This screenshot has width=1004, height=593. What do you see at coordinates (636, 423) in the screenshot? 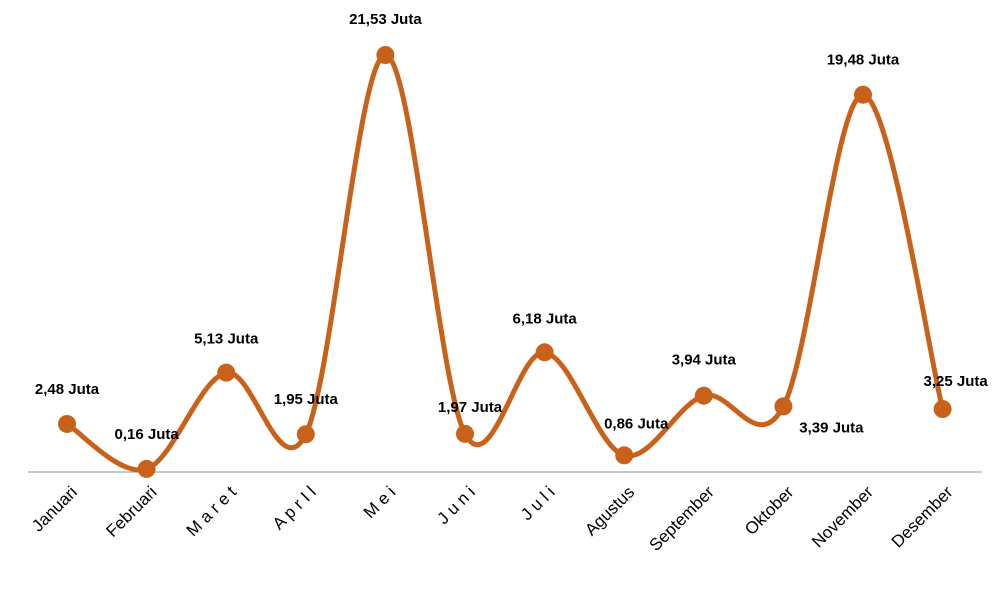
I see `data-label: 0,86 Juta` at bounding box center [636, 423].